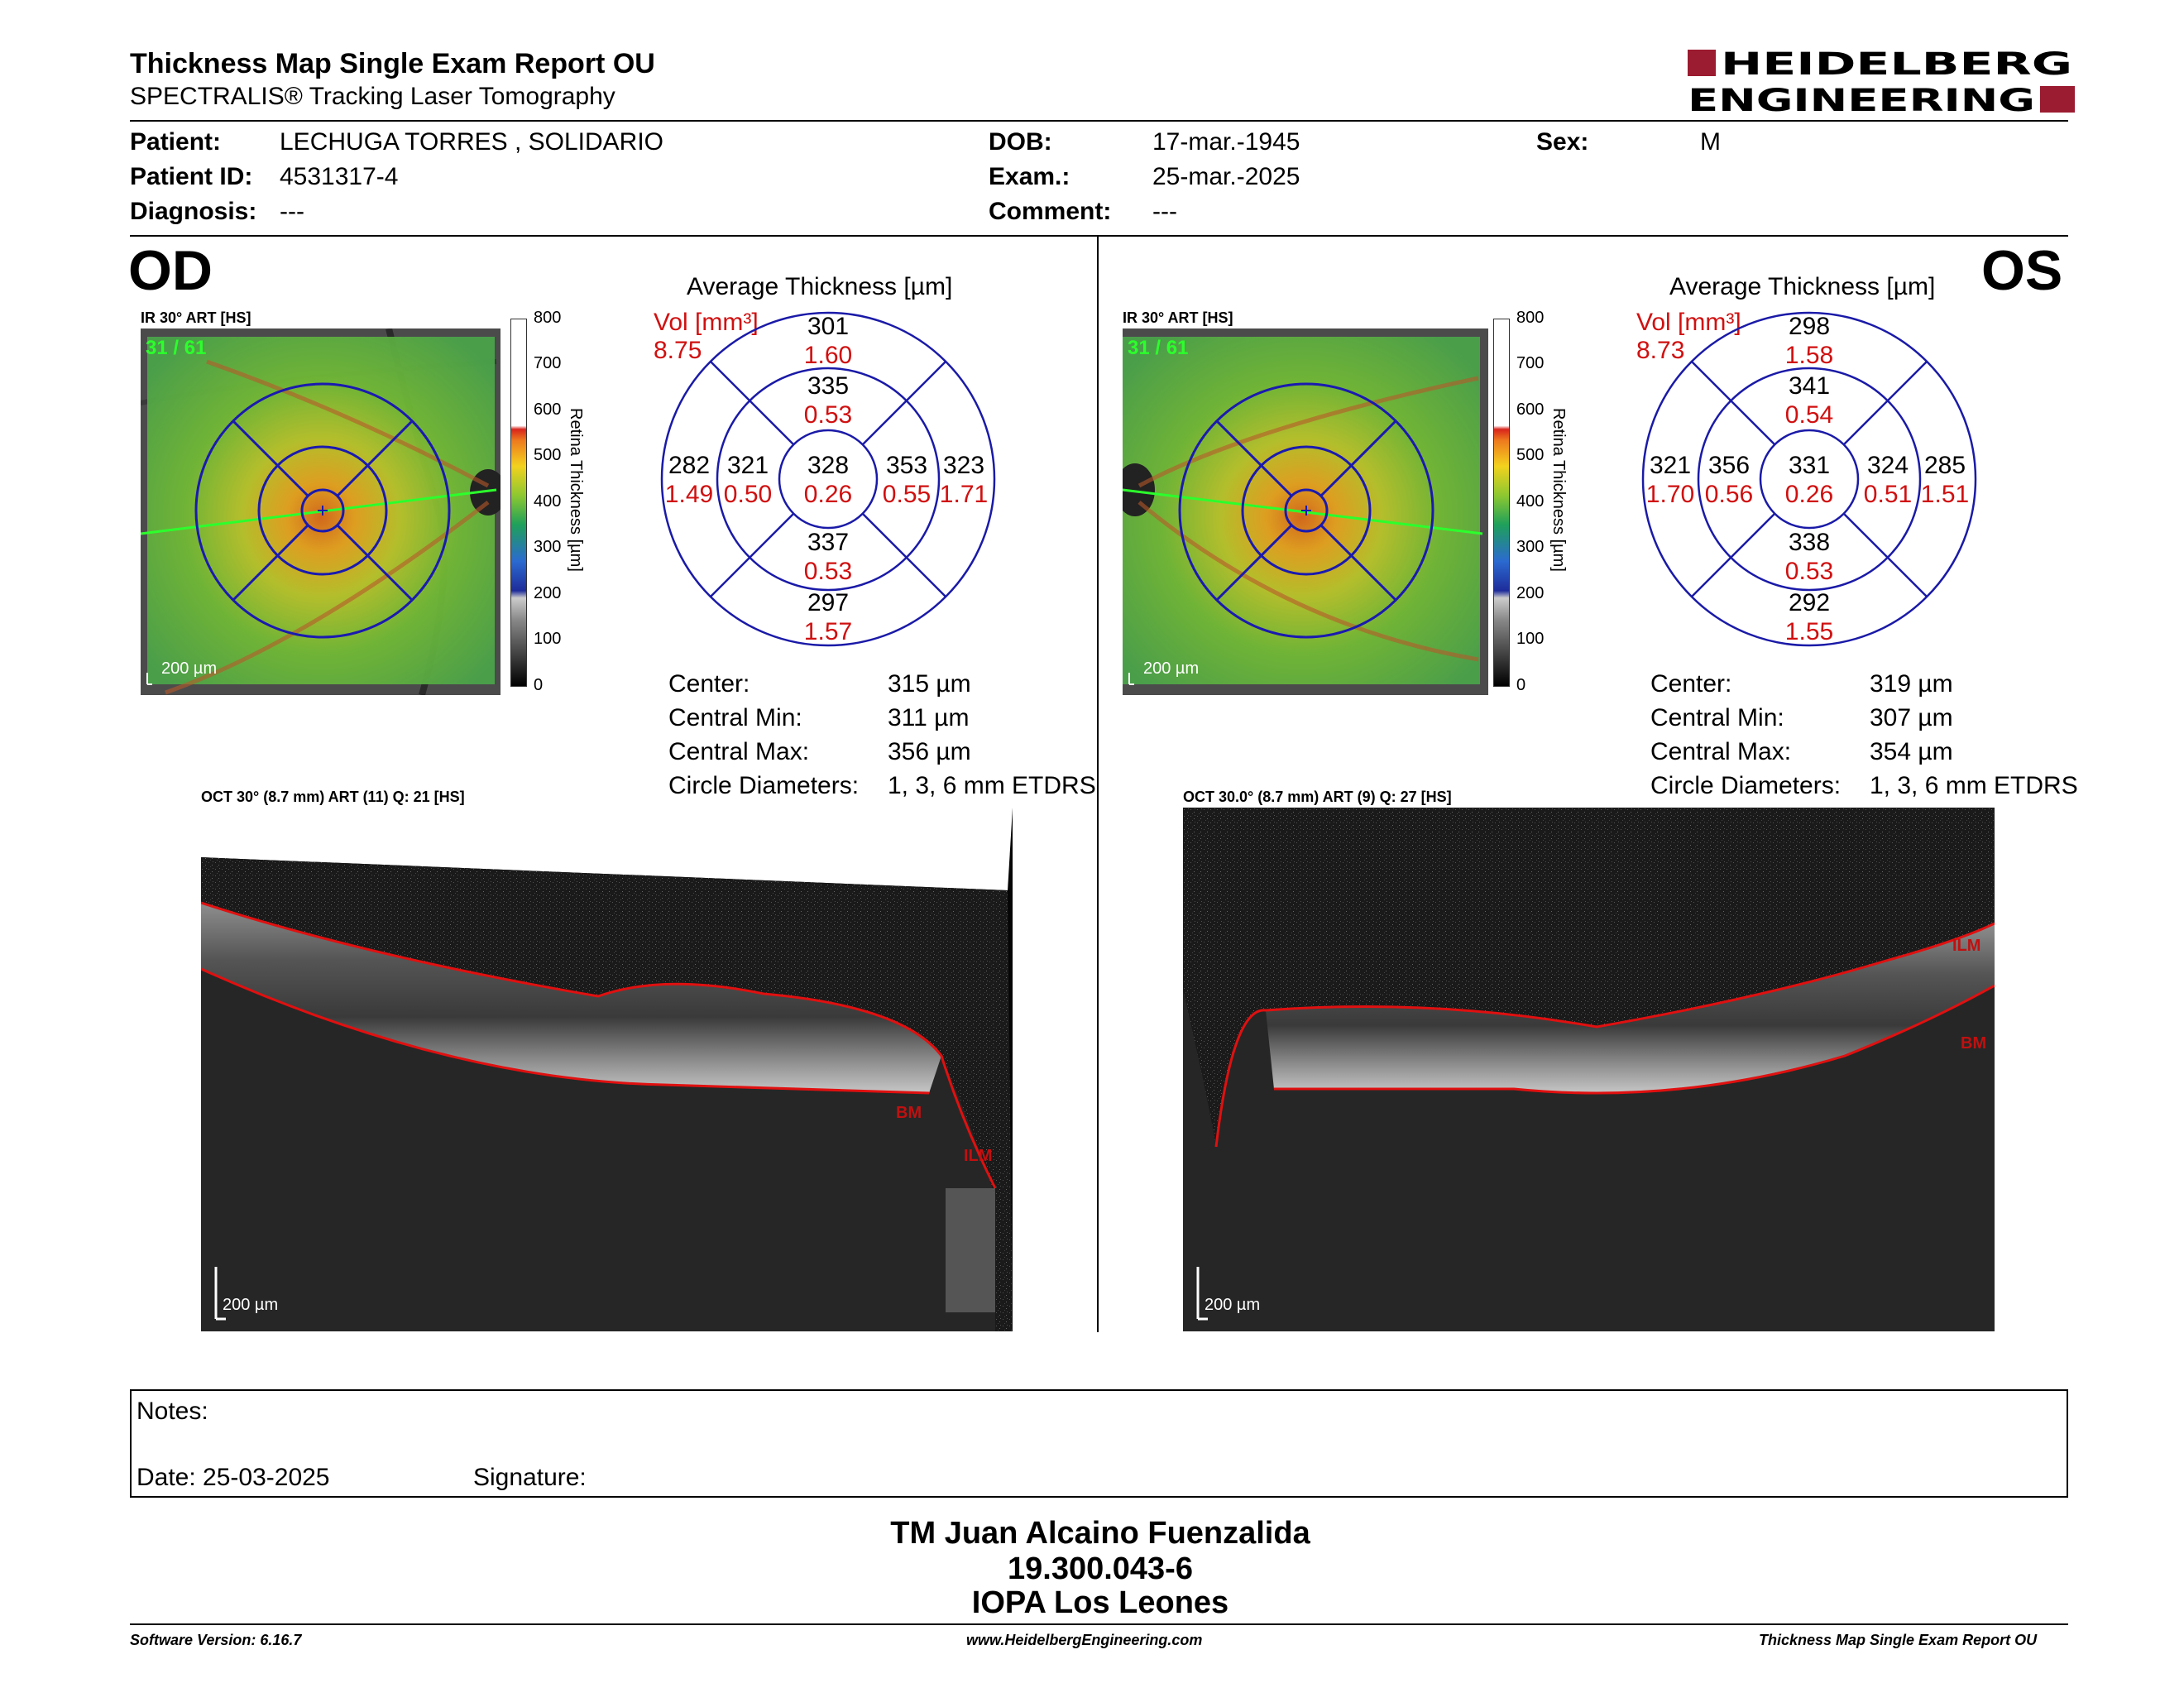 This screenshot has width=2184, height=1688. Describe the element at coordinates (1809, 542) in the screenshot. I see `os-inner-inferior: 338` at that location.